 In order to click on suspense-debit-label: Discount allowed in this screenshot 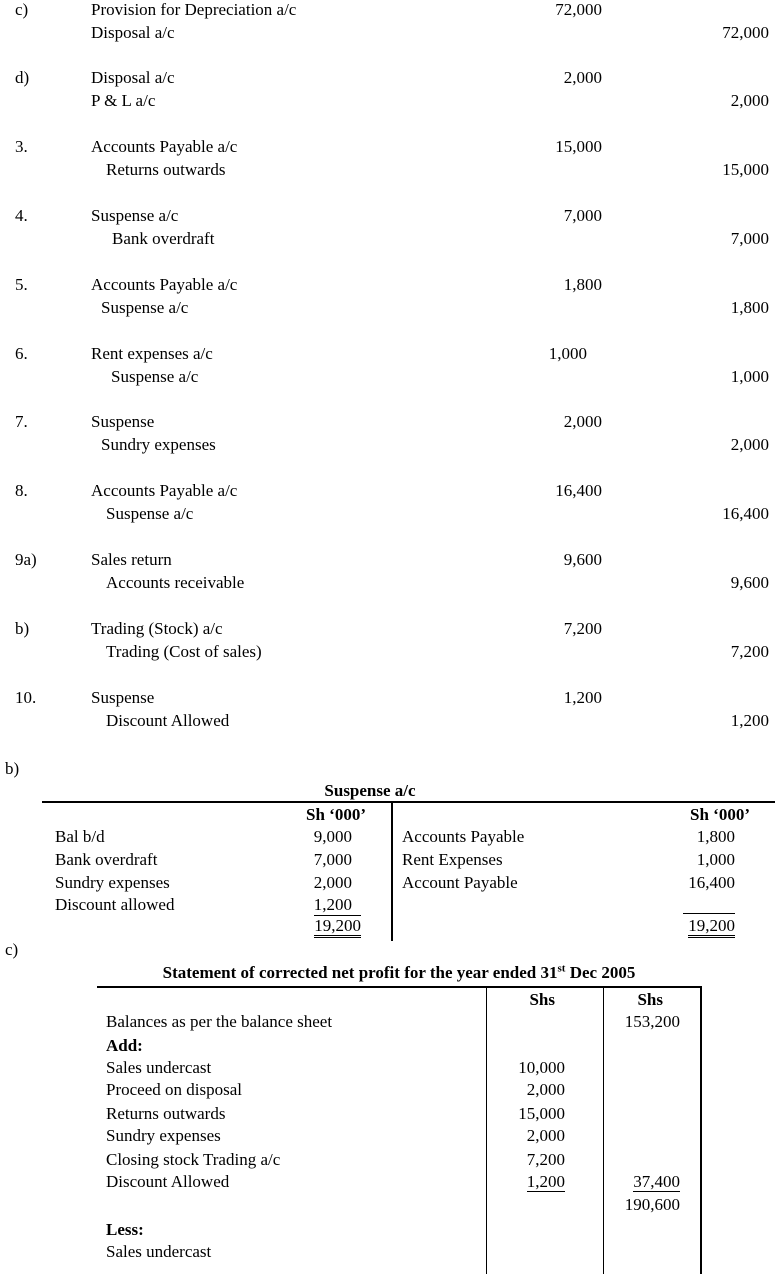, I will do `click(115, 904)`.